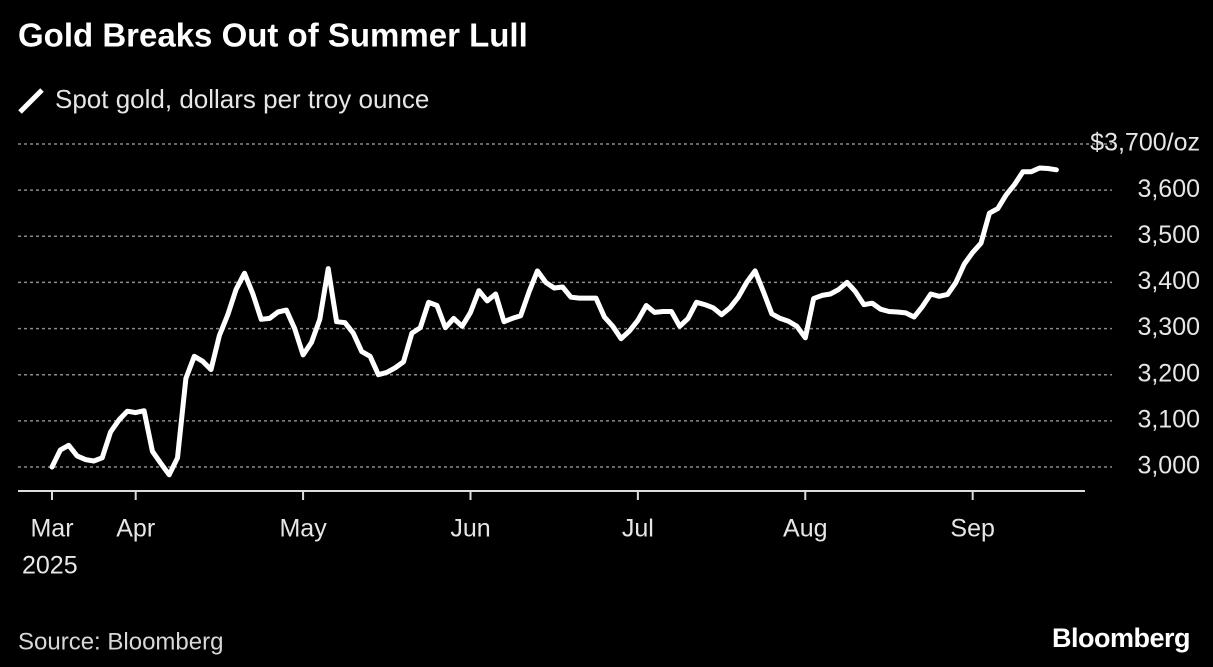  What do you see at coordinates (1145, 143) in the screenshot?
I see `y-tick-label: $3,700/oz` at bounding box center [1145, 143].